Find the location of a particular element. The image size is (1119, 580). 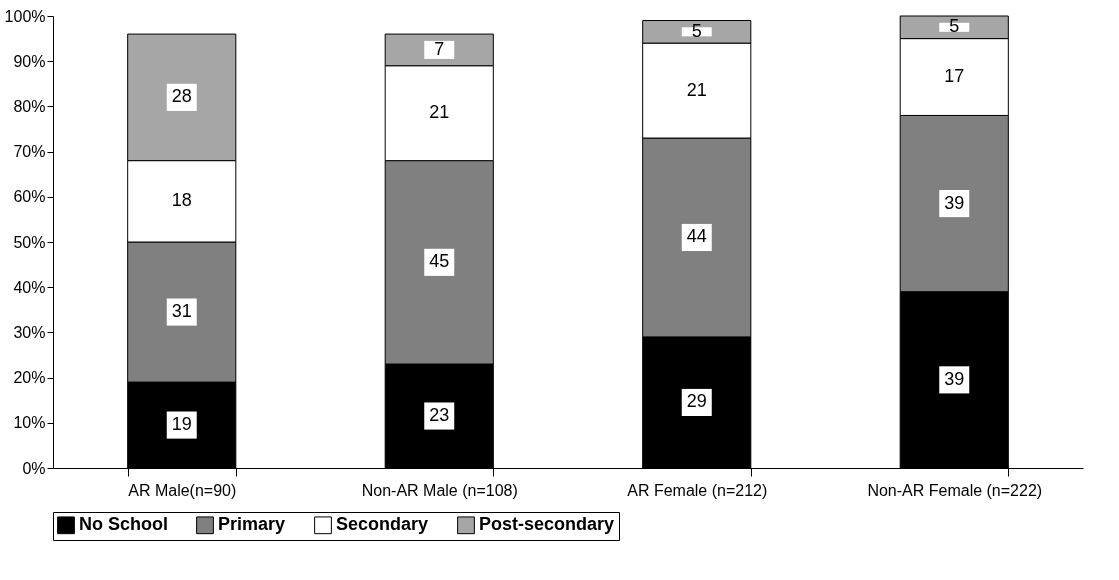

y-tick-label: 90% is located at coordinates (29, 61).